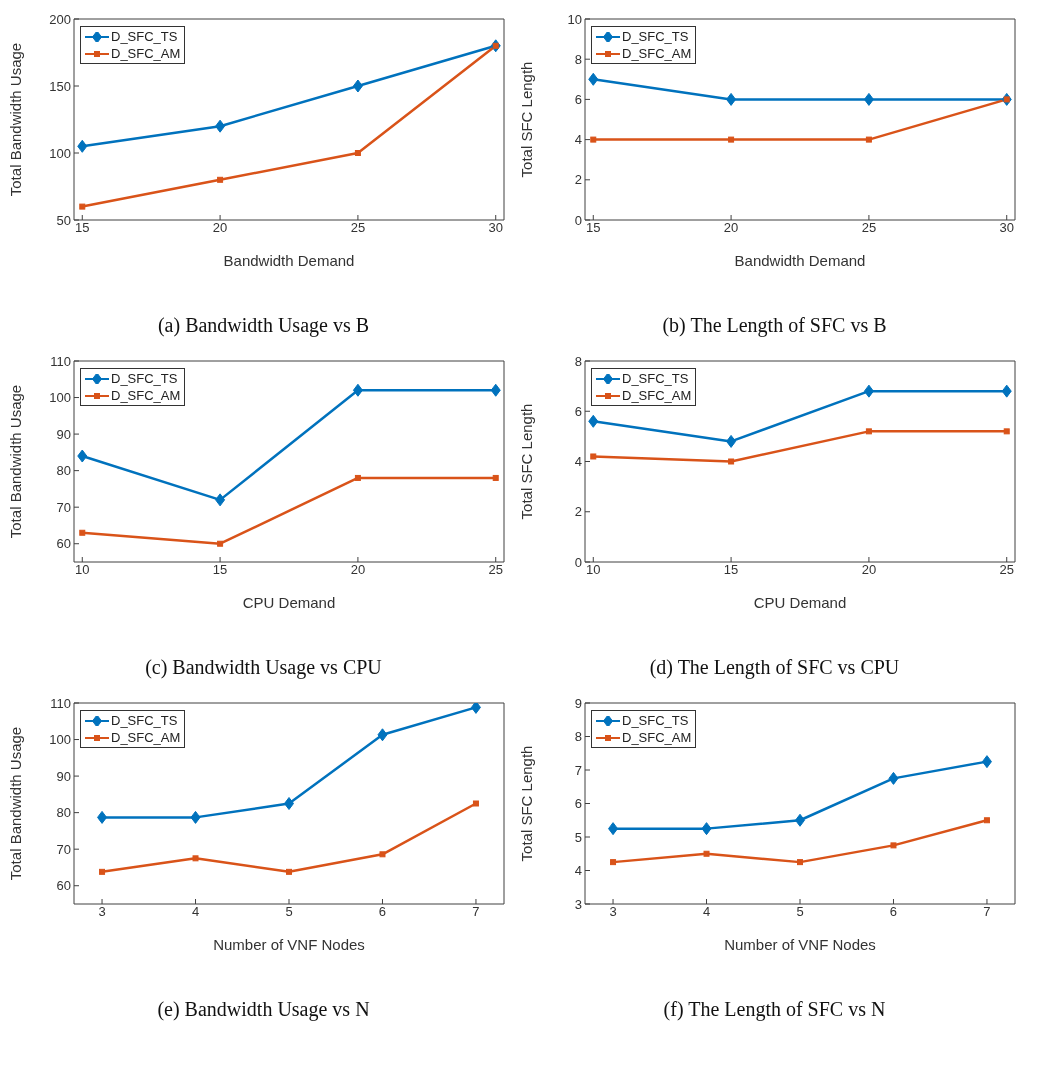  I want to click on text: (f) The Length of SFC vs N, so click(774, 1009).